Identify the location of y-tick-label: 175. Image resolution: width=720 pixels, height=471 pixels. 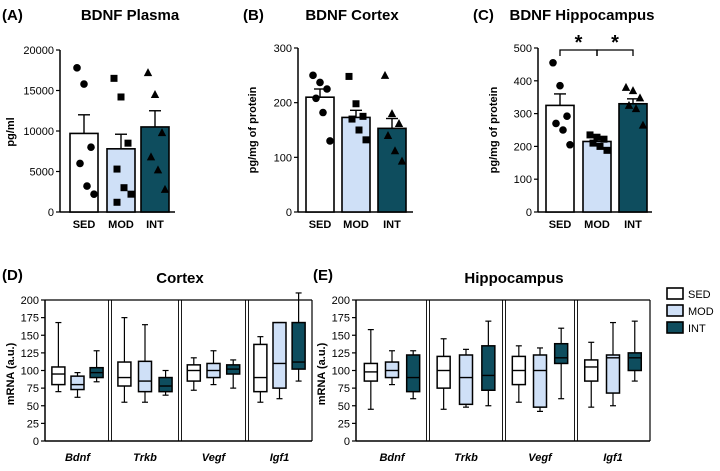
(30, 319).